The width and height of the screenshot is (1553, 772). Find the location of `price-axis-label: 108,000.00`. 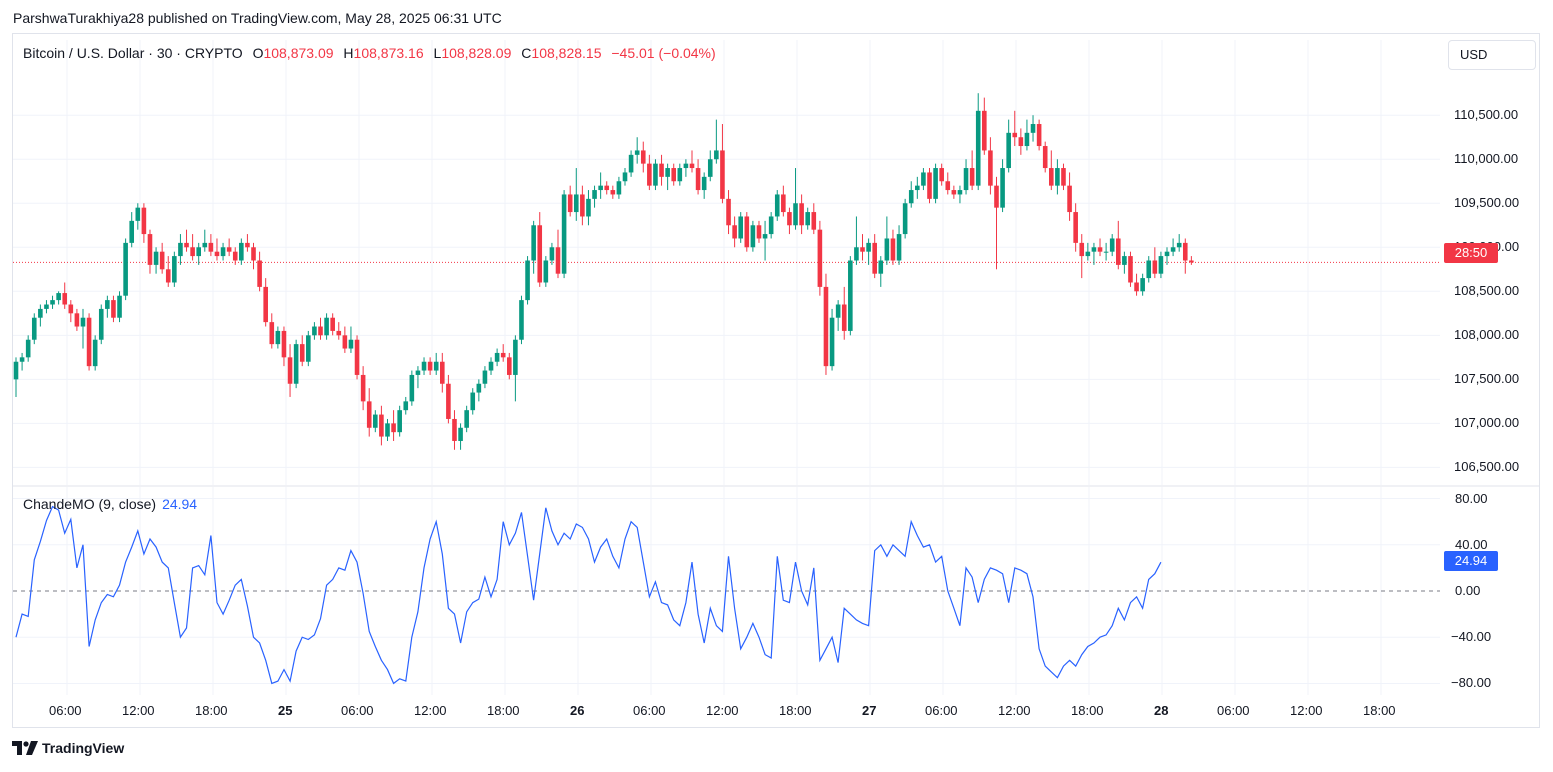

price-axis-label: 108,000.00 is located at coordinates (1487, 335).